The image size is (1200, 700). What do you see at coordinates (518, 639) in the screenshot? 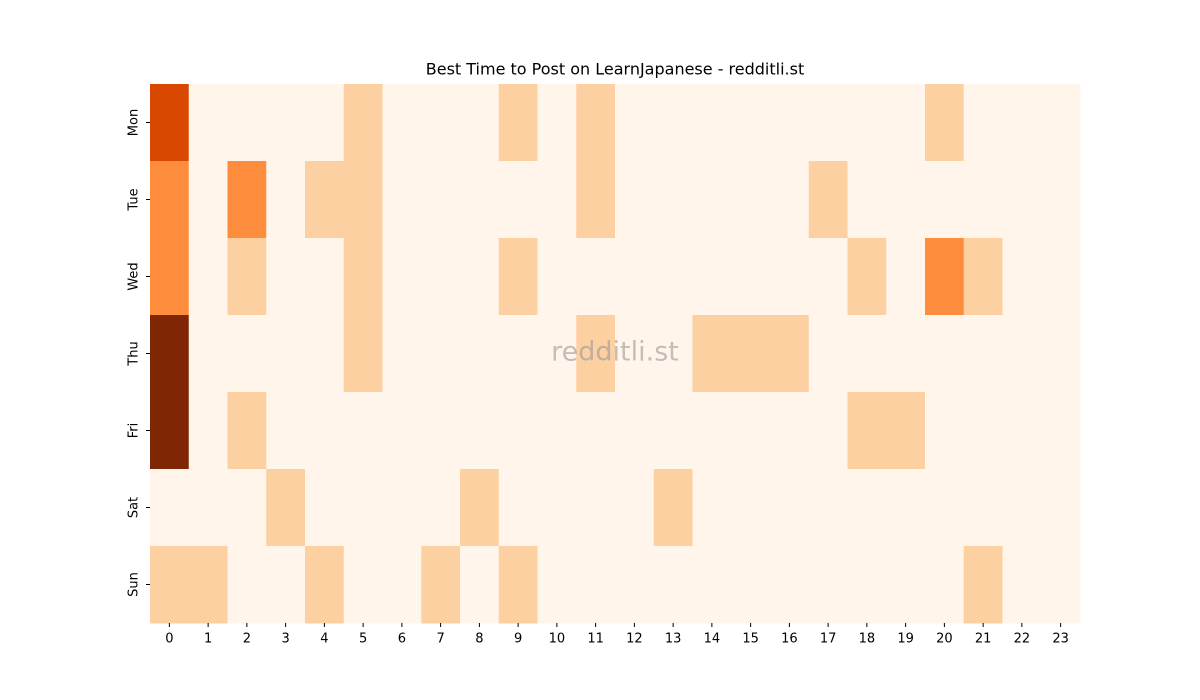
I see `x-tick-label: 9` at bounding box center [518, 639].